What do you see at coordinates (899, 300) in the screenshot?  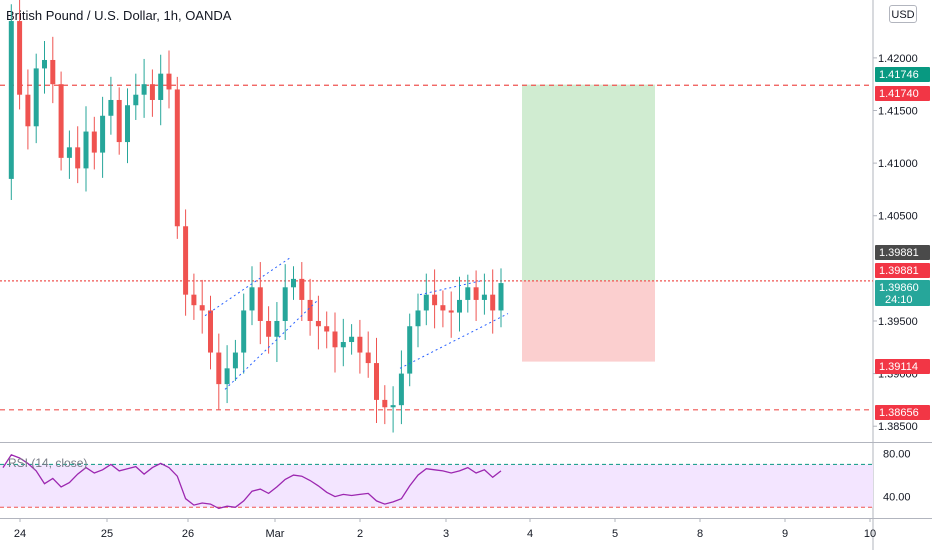 I see `price-tag-countdown: 24:10` at bounding box center [899, 300].